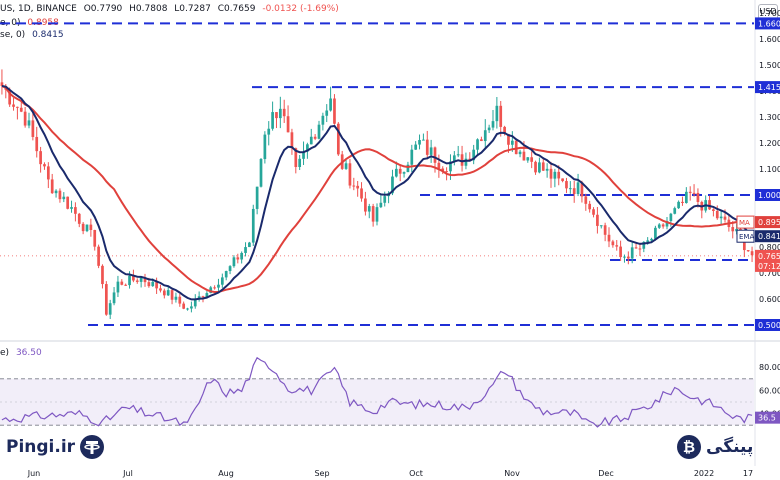  I want to click on ema-legend: se, 0) 0.8415, so click(32, 35).